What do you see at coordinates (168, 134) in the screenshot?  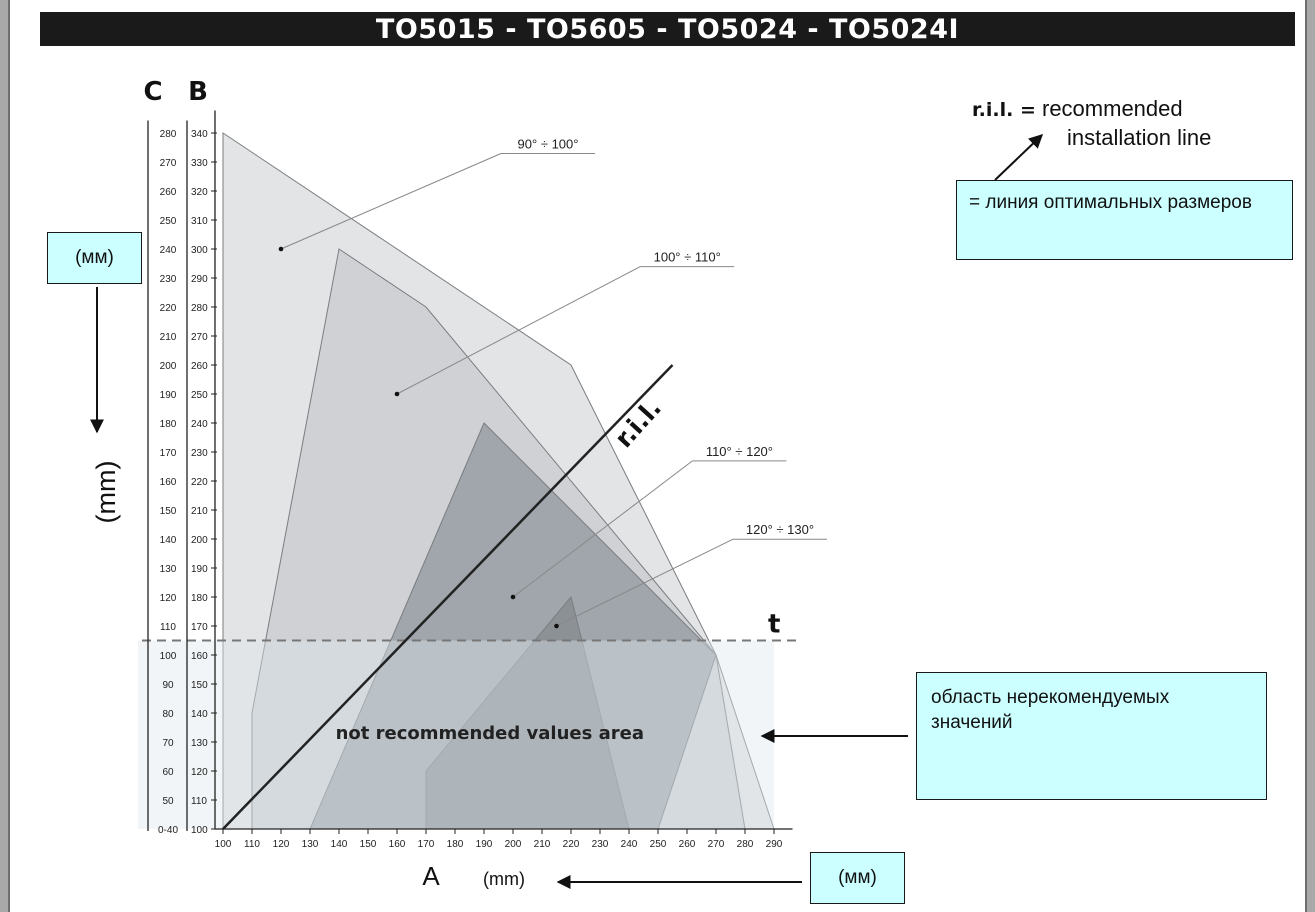 I see `c-tick-label: 280` at bounding box center [168, 134].